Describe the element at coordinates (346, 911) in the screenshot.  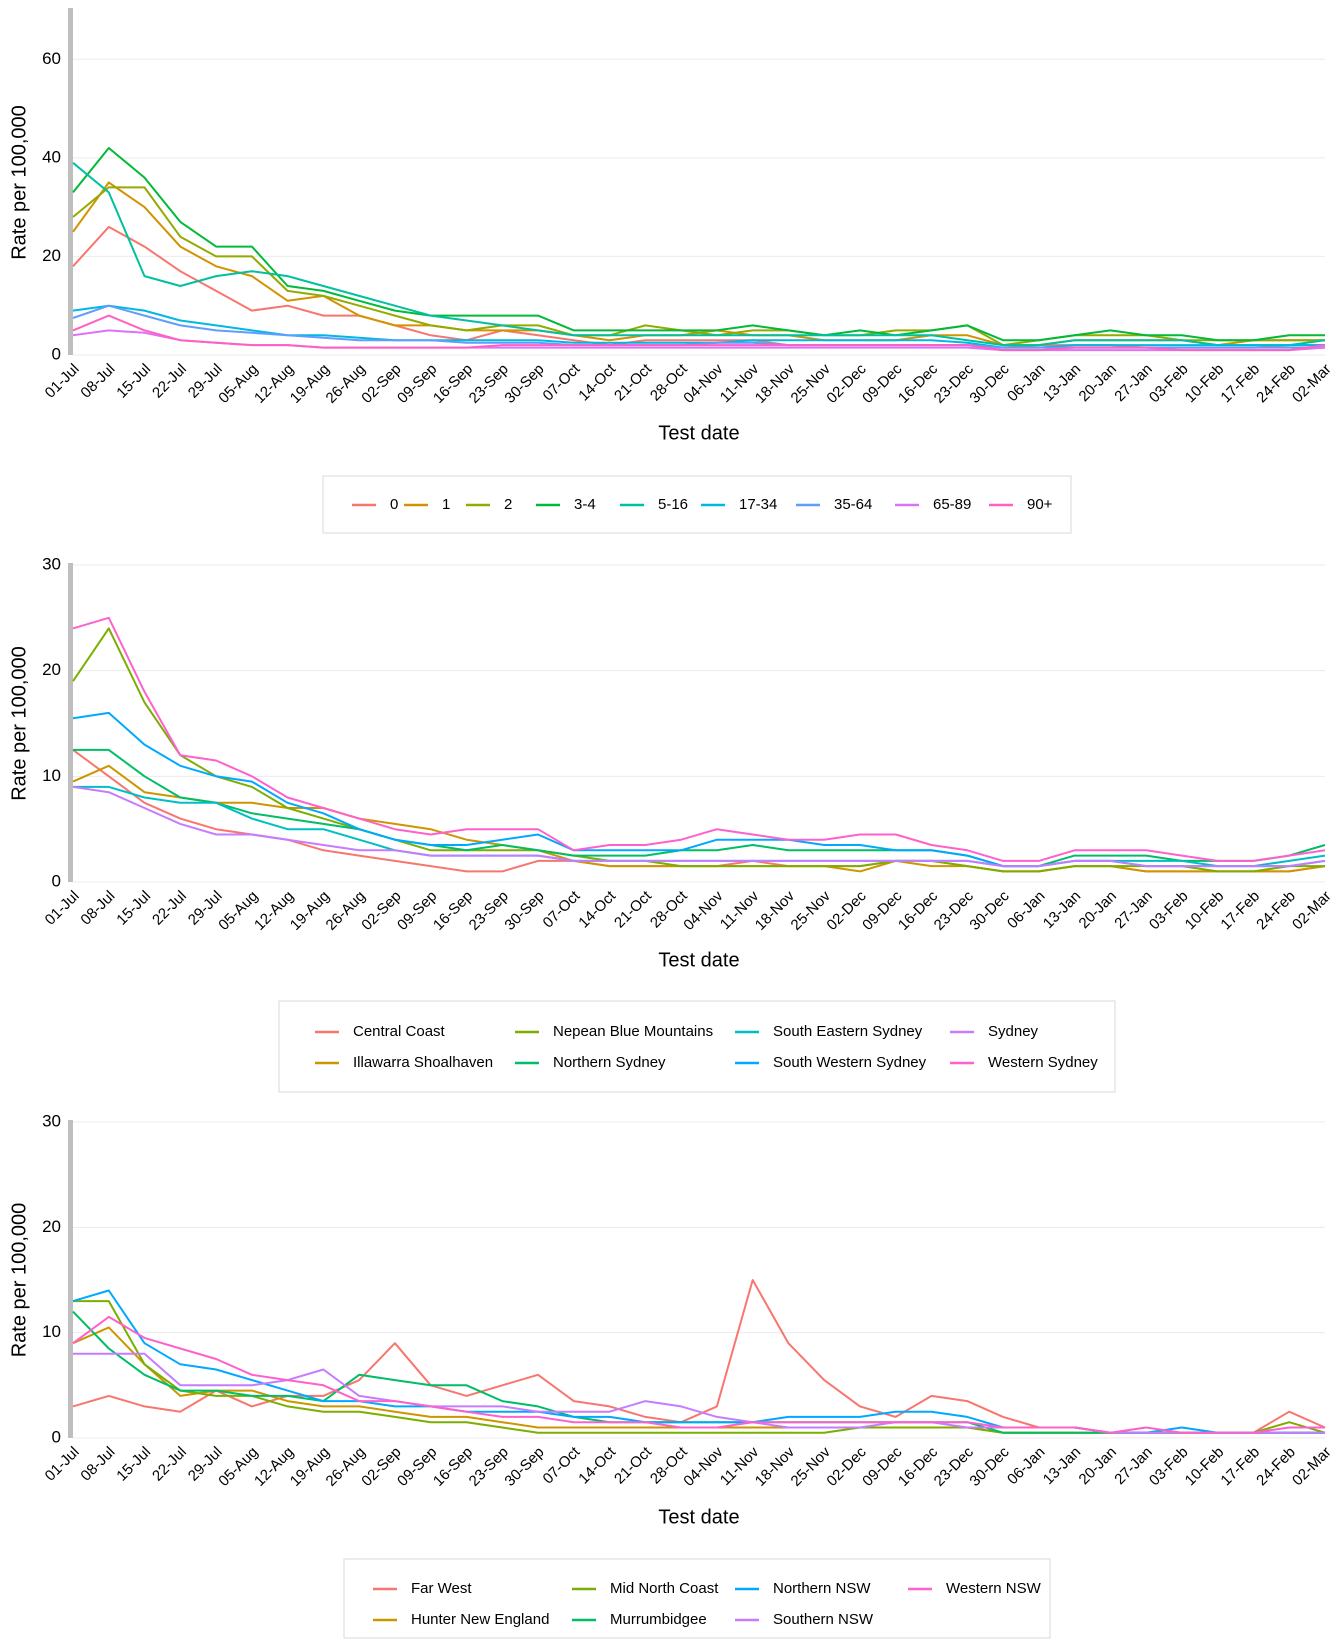
I see `x-tick-label: 26-Aug` at that location.